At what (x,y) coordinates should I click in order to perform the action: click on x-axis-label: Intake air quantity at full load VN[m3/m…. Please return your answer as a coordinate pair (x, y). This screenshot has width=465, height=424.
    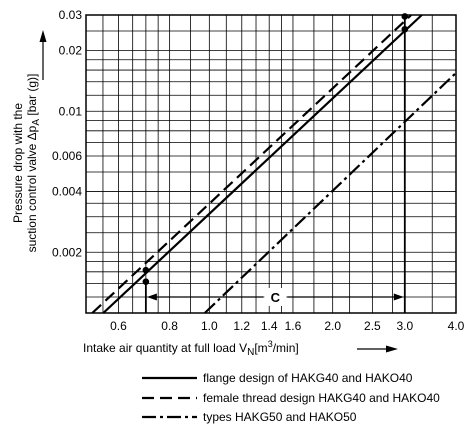
    Looking at the image, I should click on (191, 348).